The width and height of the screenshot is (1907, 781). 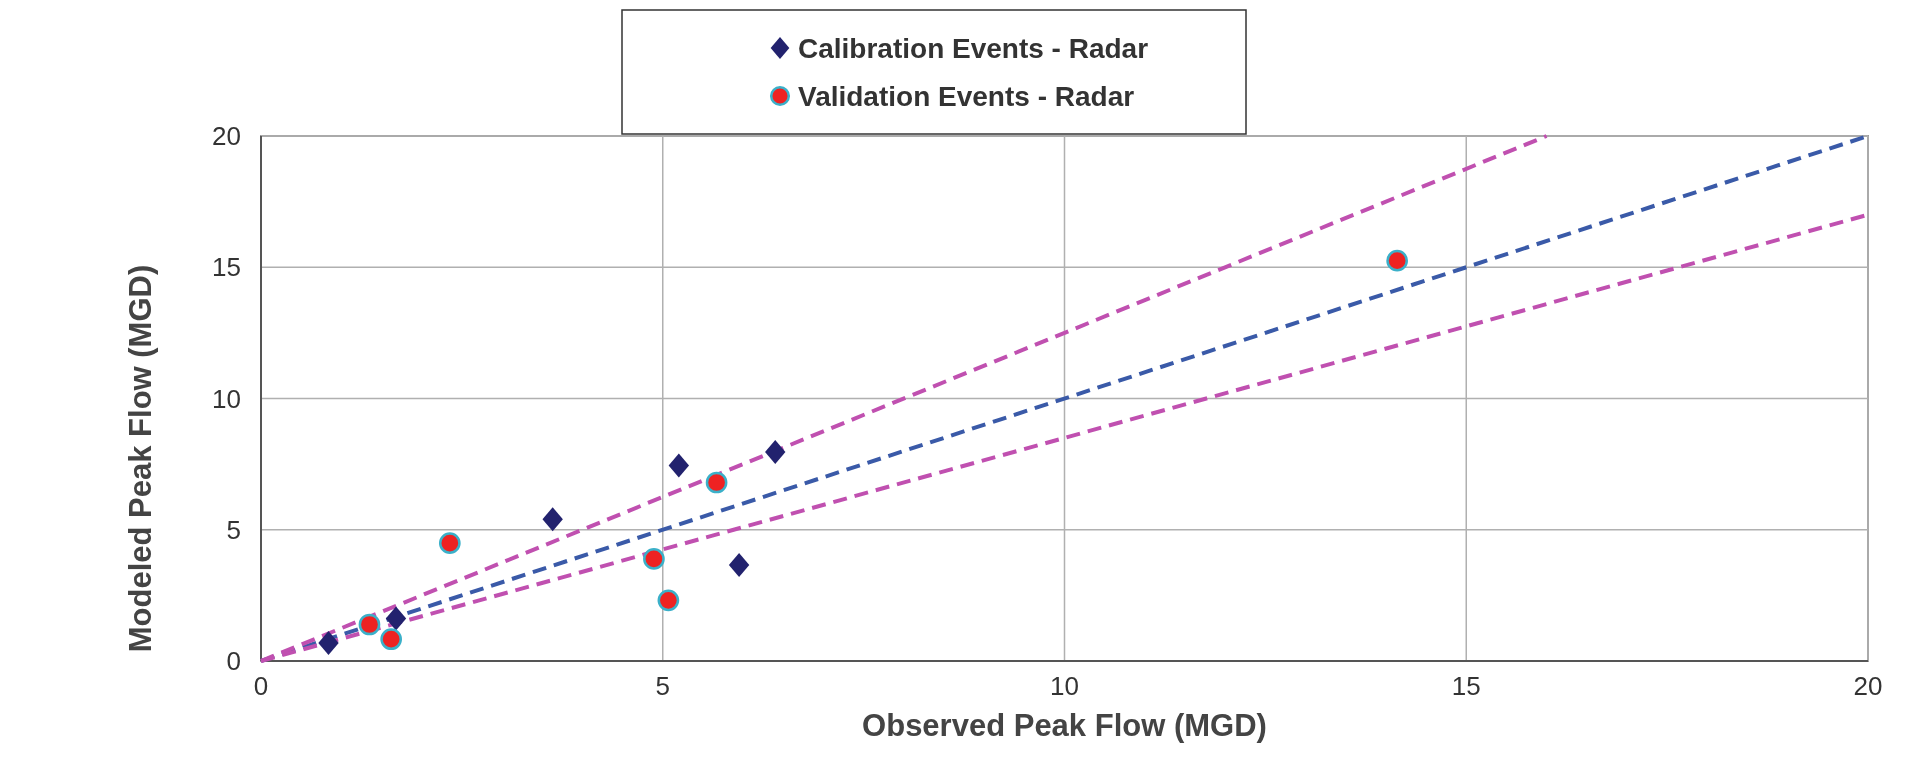 What do you see at coordinates (1466, 686) in the screenshot?
I see `x-tick-label: 15` at bounding box center [1466, 686].